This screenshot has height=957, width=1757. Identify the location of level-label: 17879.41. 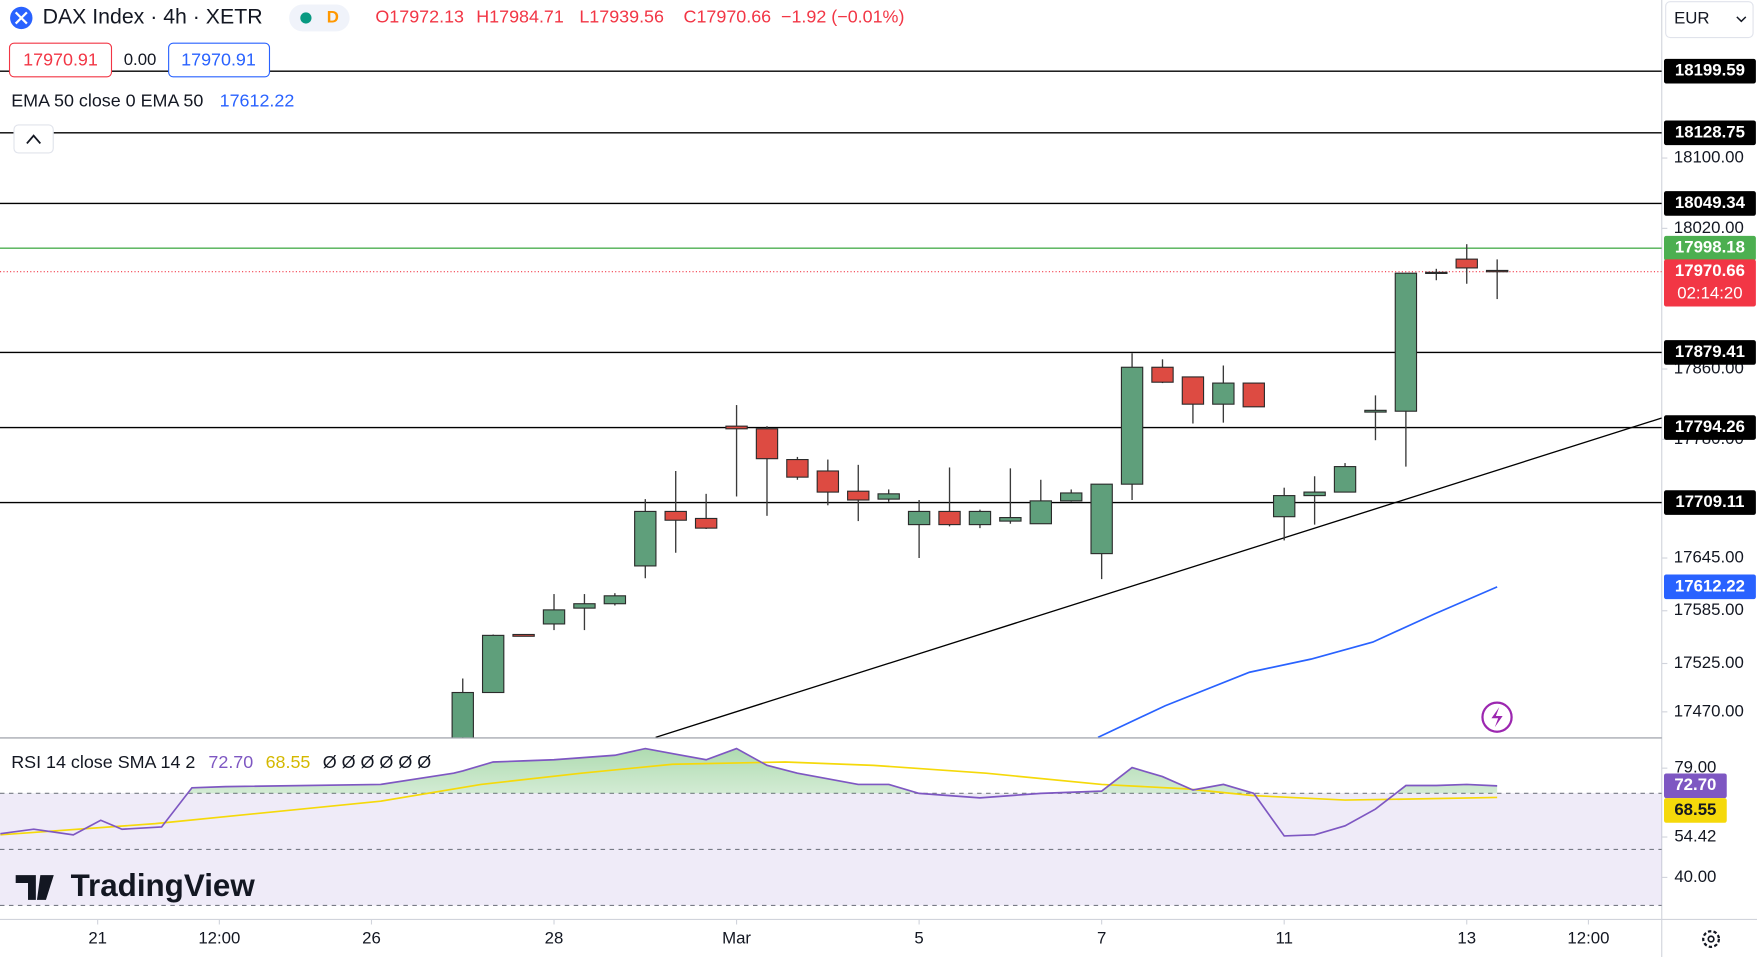
(1710, 351).